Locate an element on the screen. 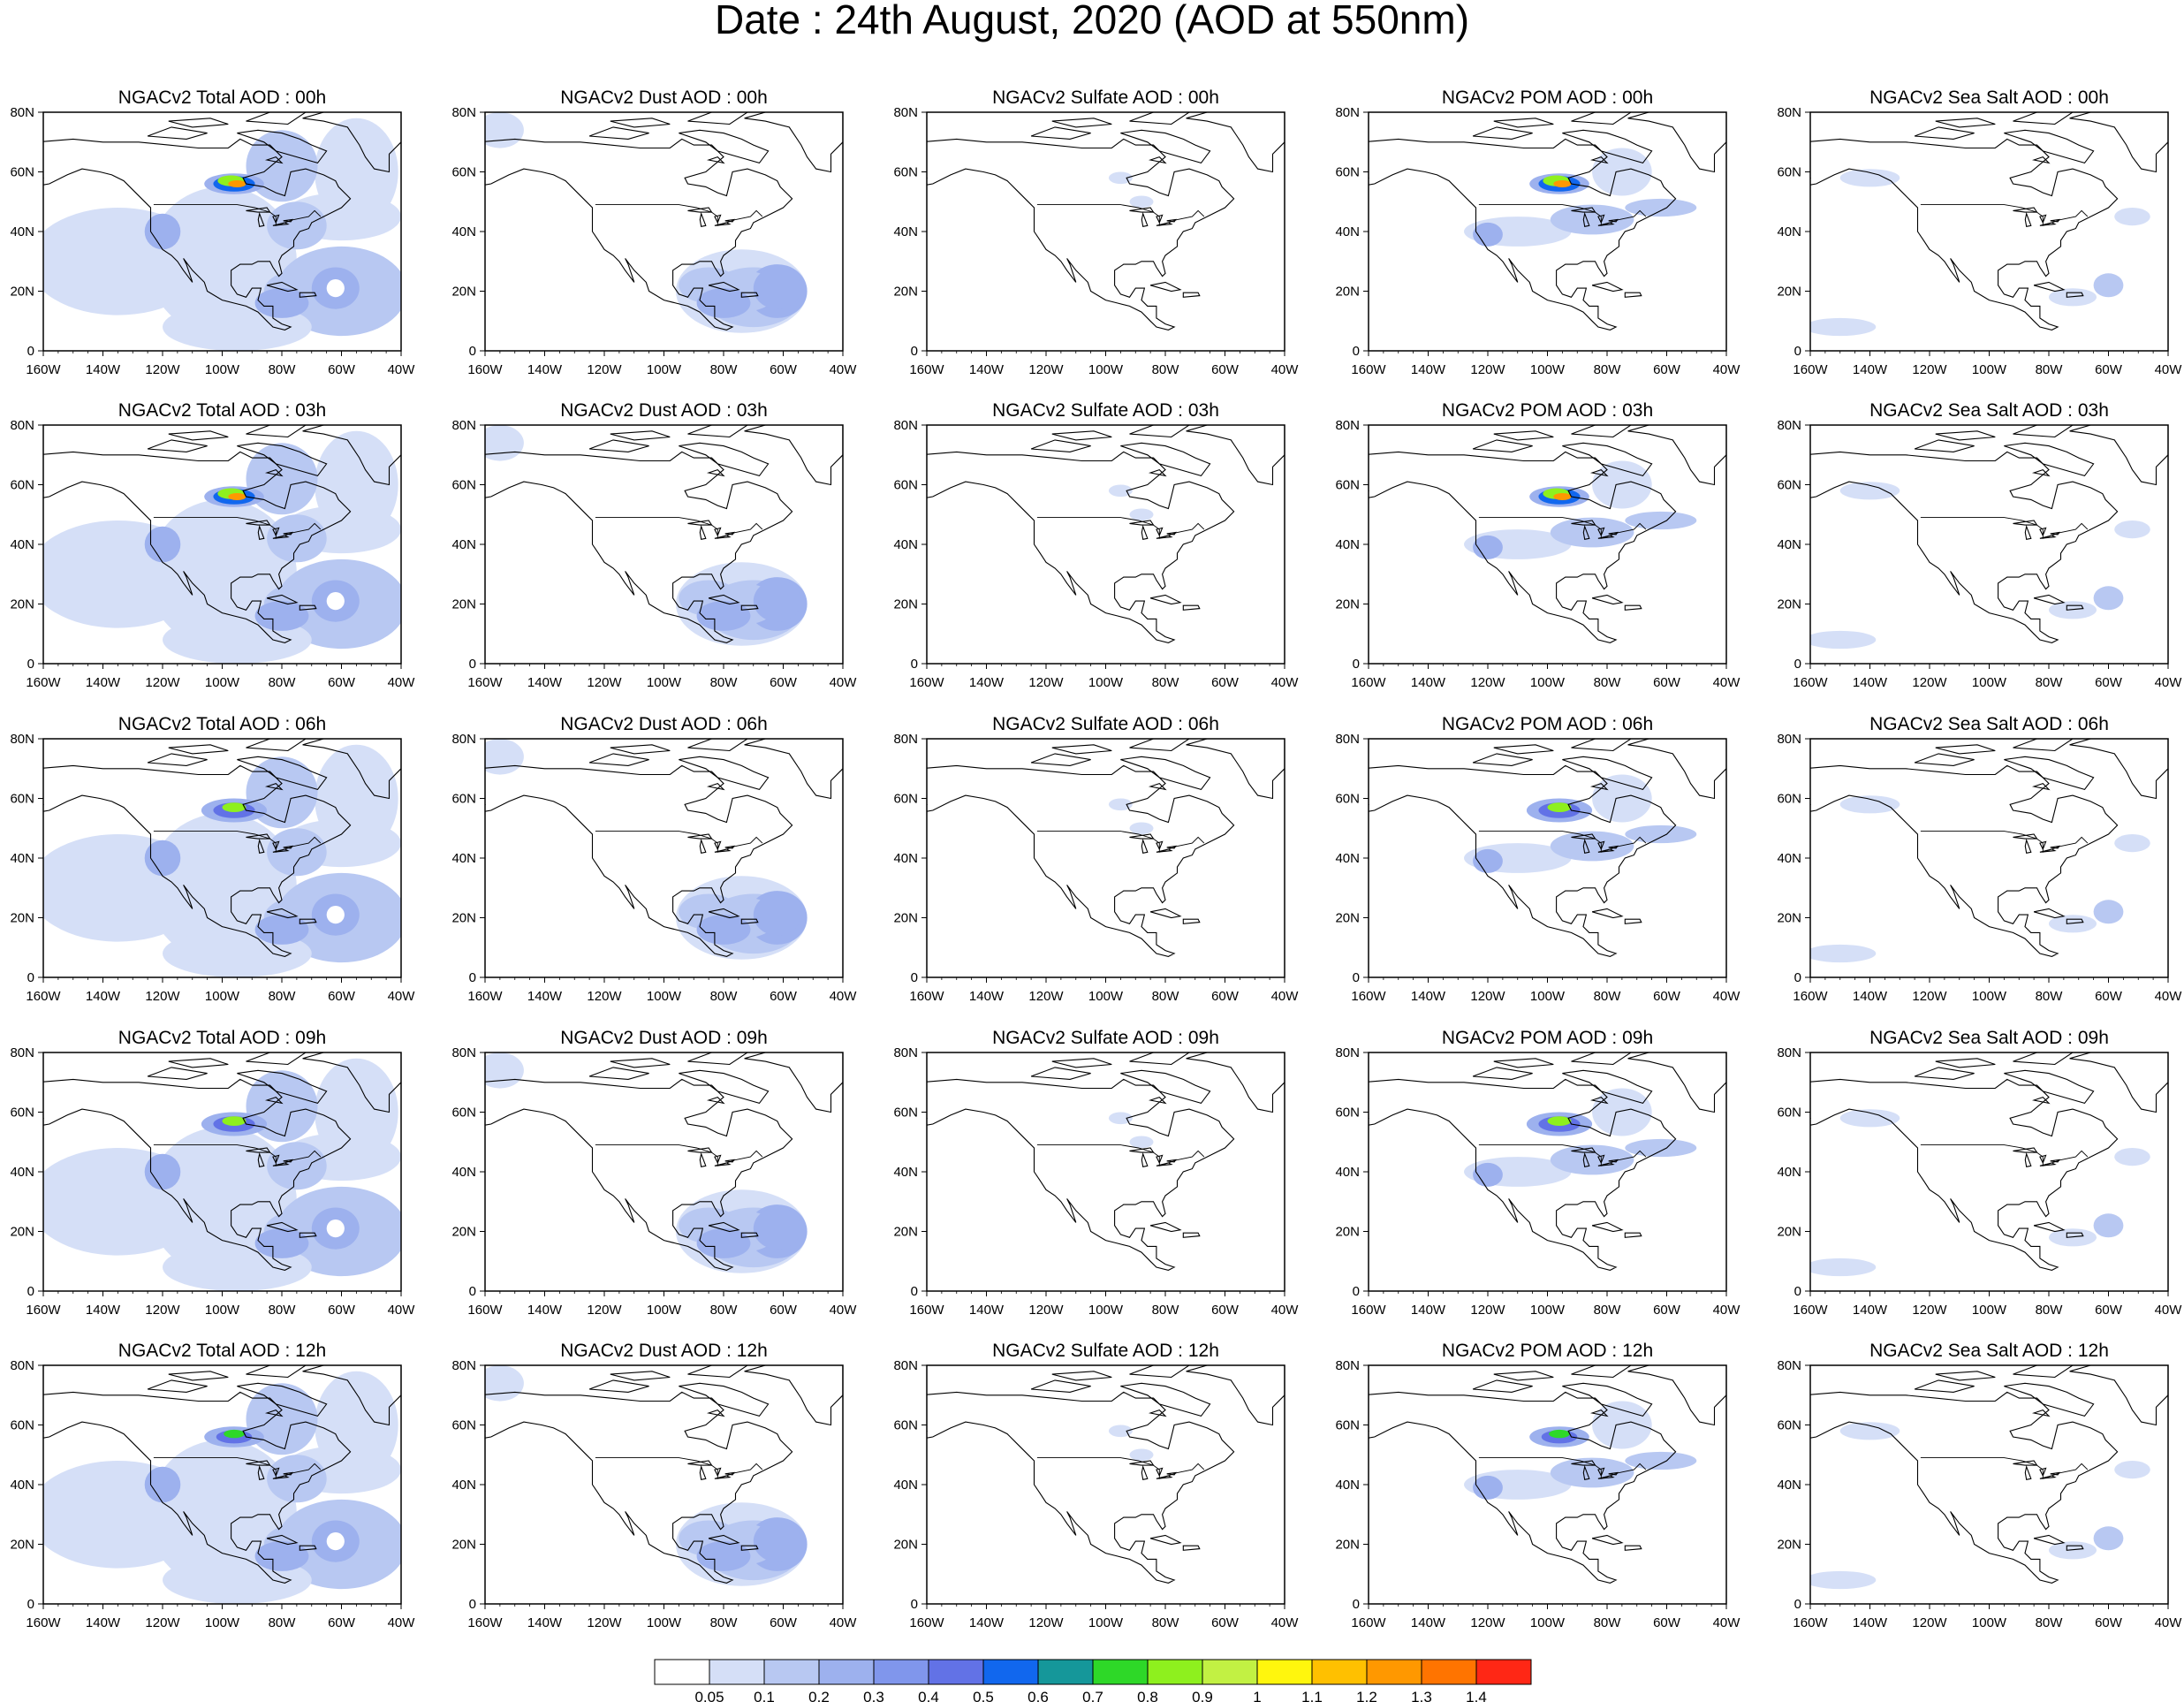 Image resolution: width=2184 pixels, height=1702 pixels. x-tick-label: 140W is located at coordinates (1870, 682).